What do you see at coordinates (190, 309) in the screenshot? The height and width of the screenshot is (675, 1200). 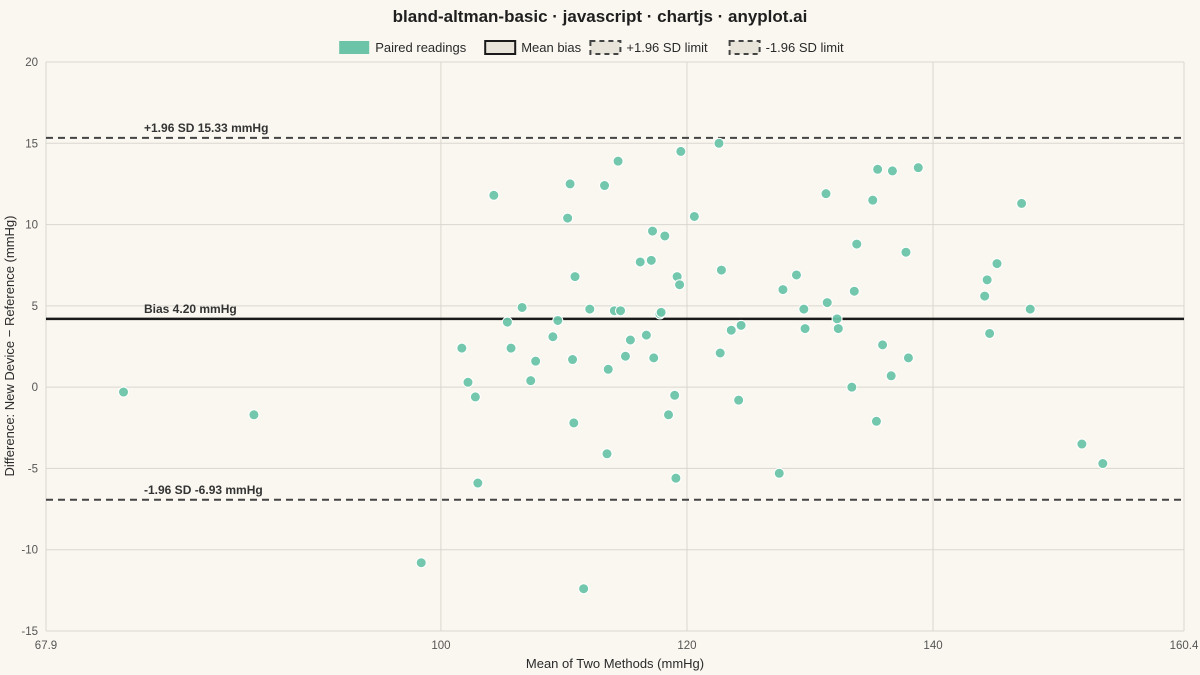 I see `bias-annotation: Bias 4.20 mmHg` at bounding box center [190, 309].